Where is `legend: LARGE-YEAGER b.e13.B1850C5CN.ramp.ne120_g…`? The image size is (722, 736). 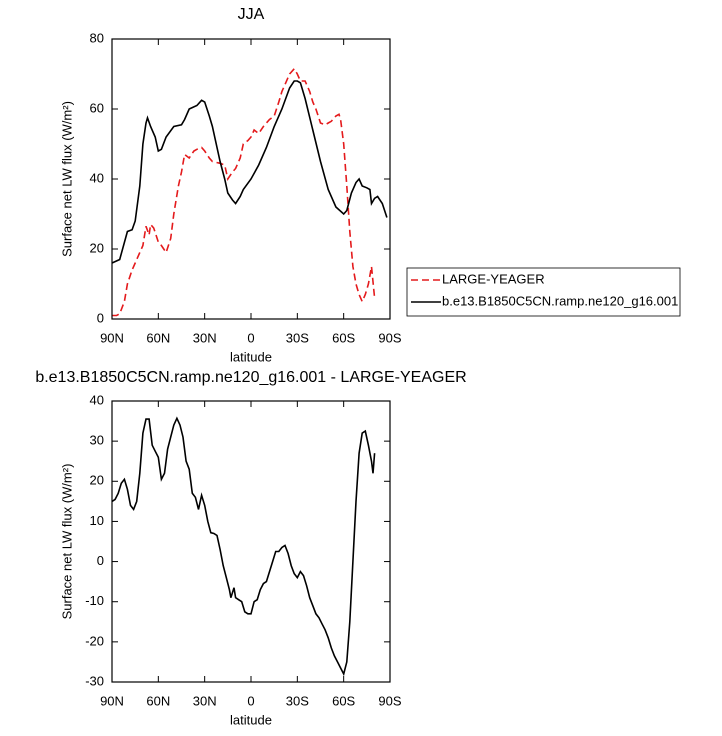 legend: LARGE-YEAGER b.e13.B1850C5CN.ramp.ne120_g… is located at coordinates (543, 292).